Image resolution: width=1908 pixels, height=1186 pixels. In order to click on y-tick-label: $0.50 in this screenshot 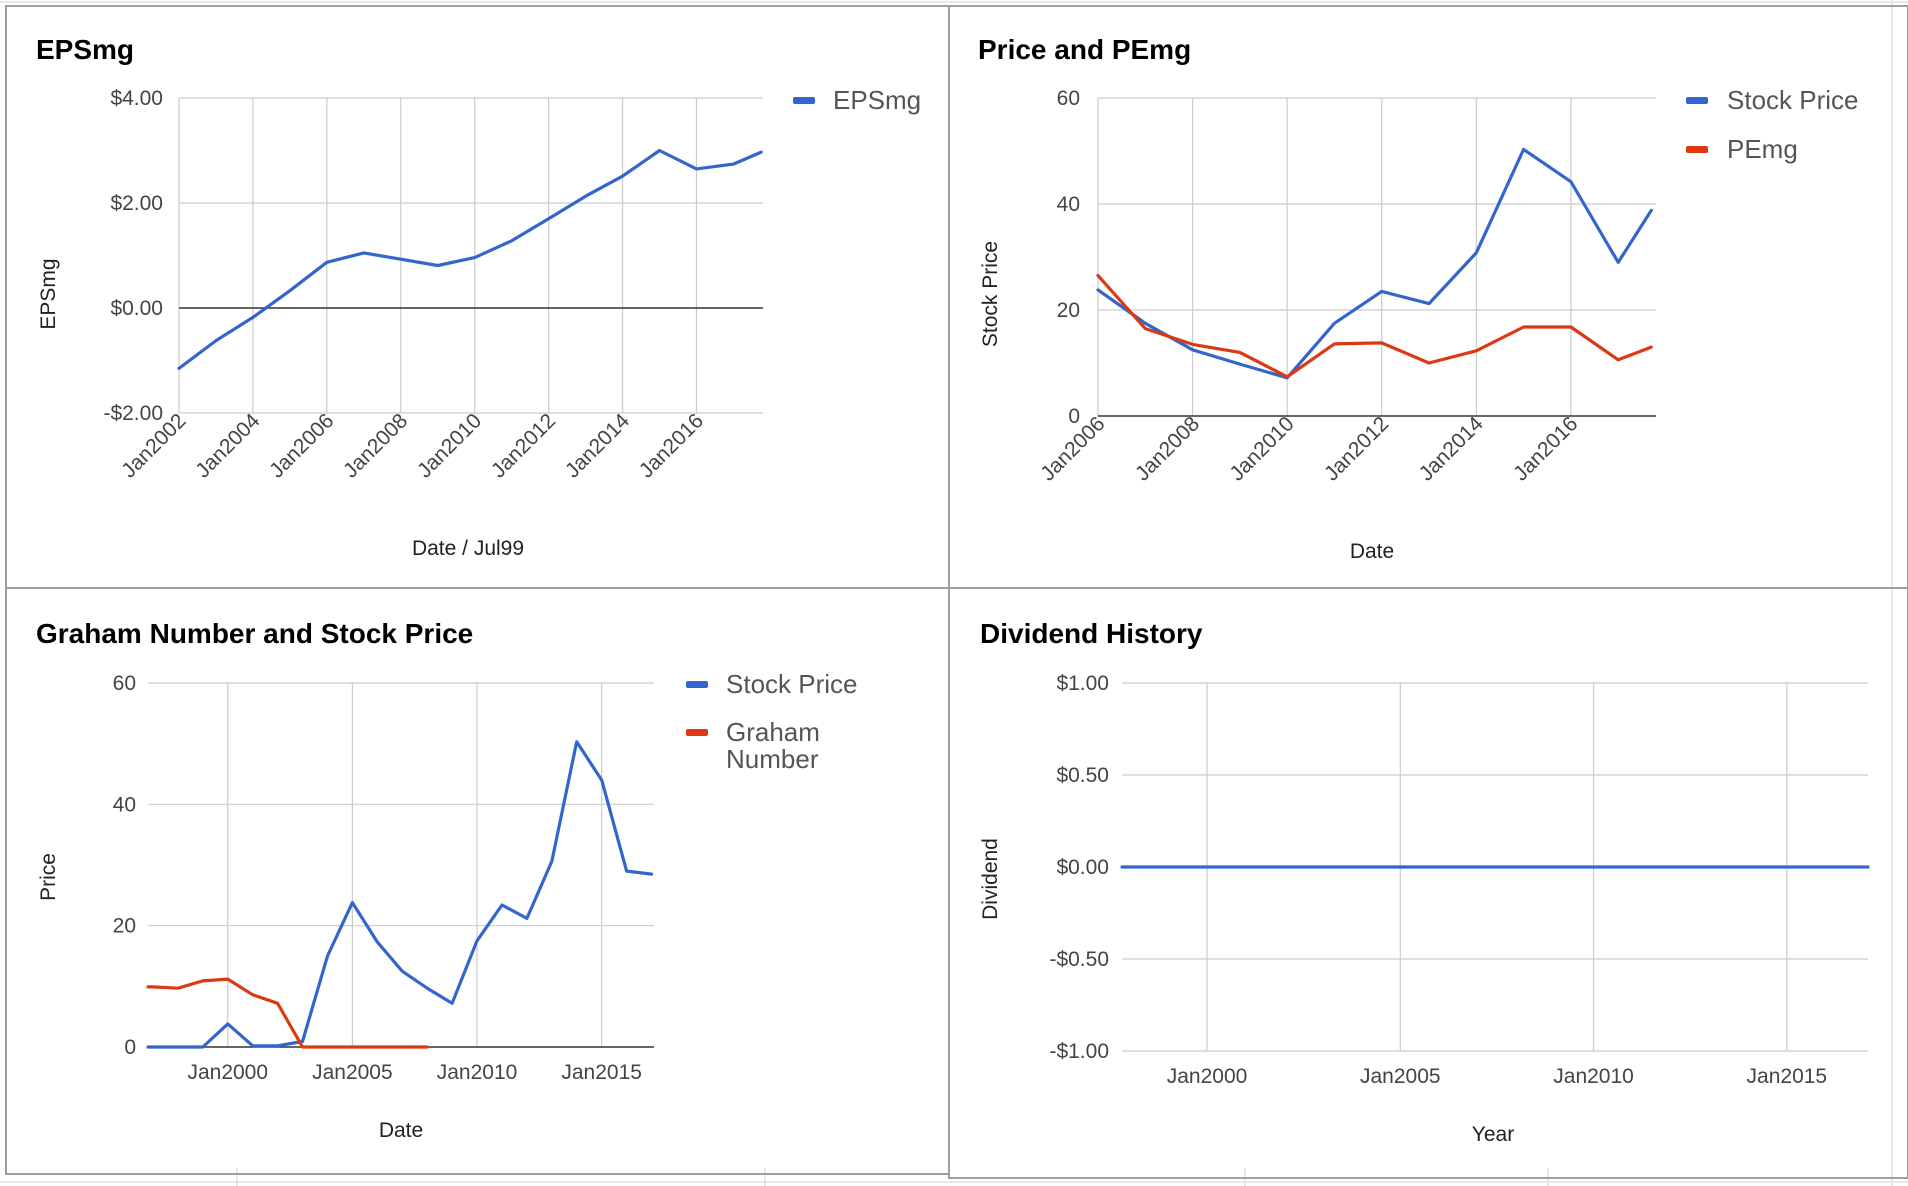, I will do `click(1082, 775)`.